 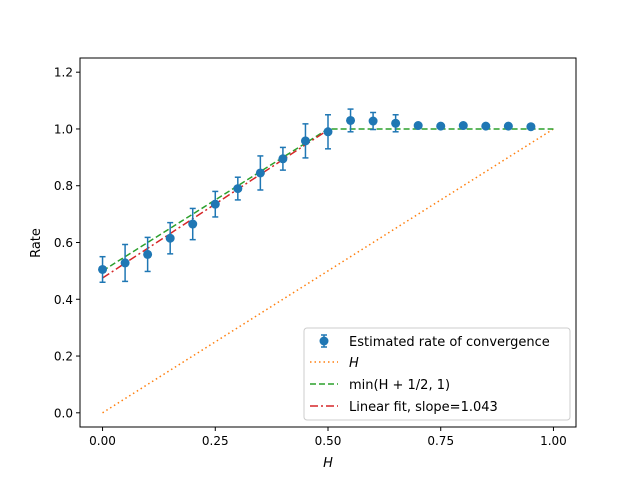 What do you see at coordinates (328, 441) in the screenshot?
I see `x-tick-label: 0.50` at bounding box center [328, 441].